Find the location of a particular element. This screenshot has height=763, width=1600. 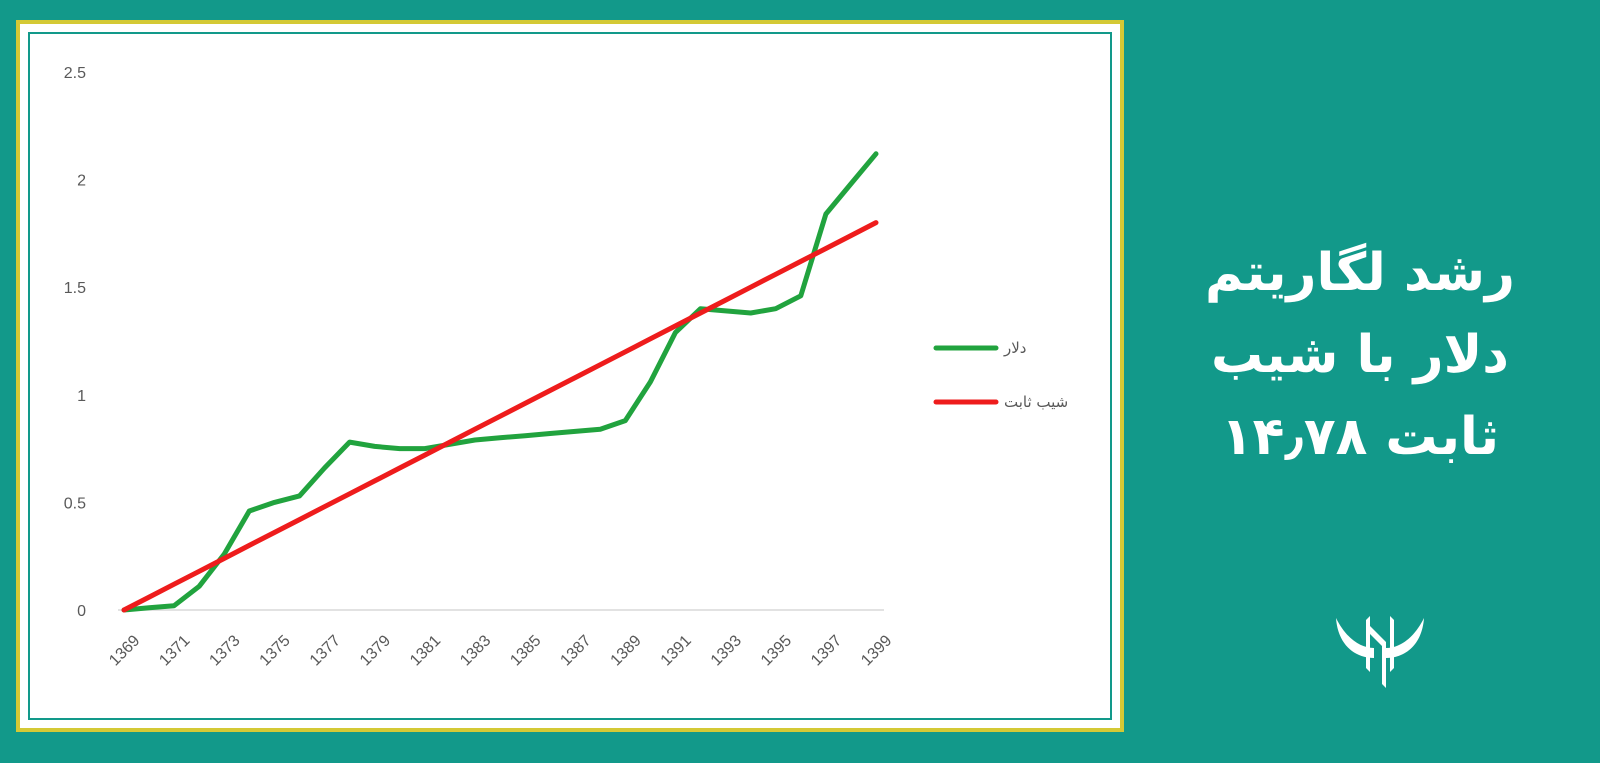

side-title: رشد لگاریتم دلار با شیب ثابت ۱۴٫۷۸ is located at coordinates (1360, 355).